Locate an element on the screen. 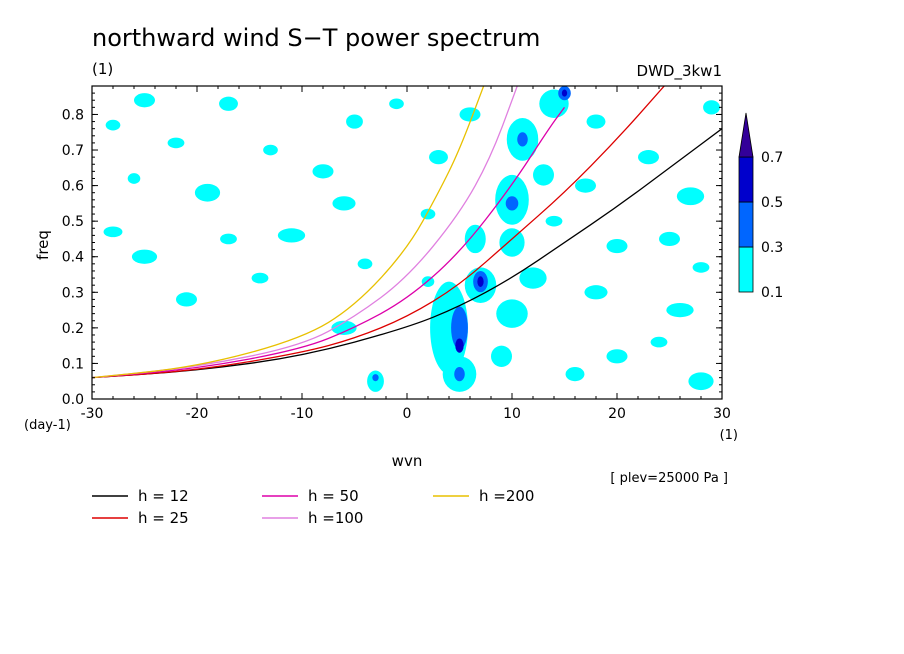  legend-label: h = 25 is located at coordinates (163, 518).